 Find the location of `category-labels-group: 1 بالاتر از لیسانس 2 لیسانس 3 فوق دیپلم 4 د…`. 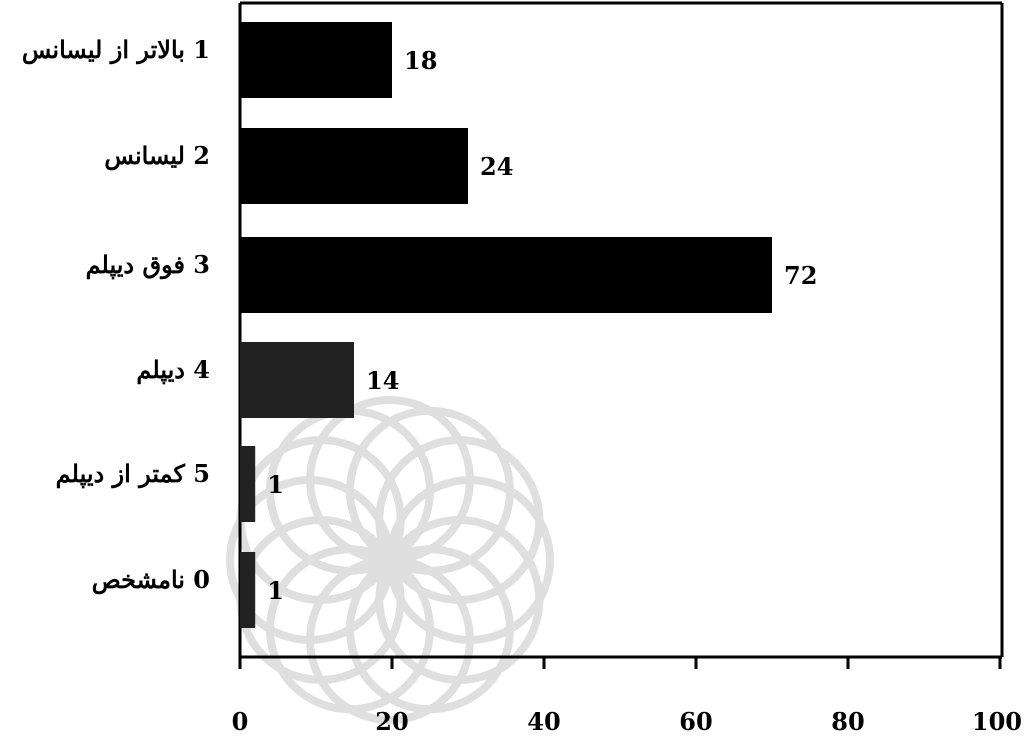

category-labels-group: 1 بالاتر از لیسانس 2 لیسانس 3 فوق دیپلم 4 د… is located at coordinates (116, 315).